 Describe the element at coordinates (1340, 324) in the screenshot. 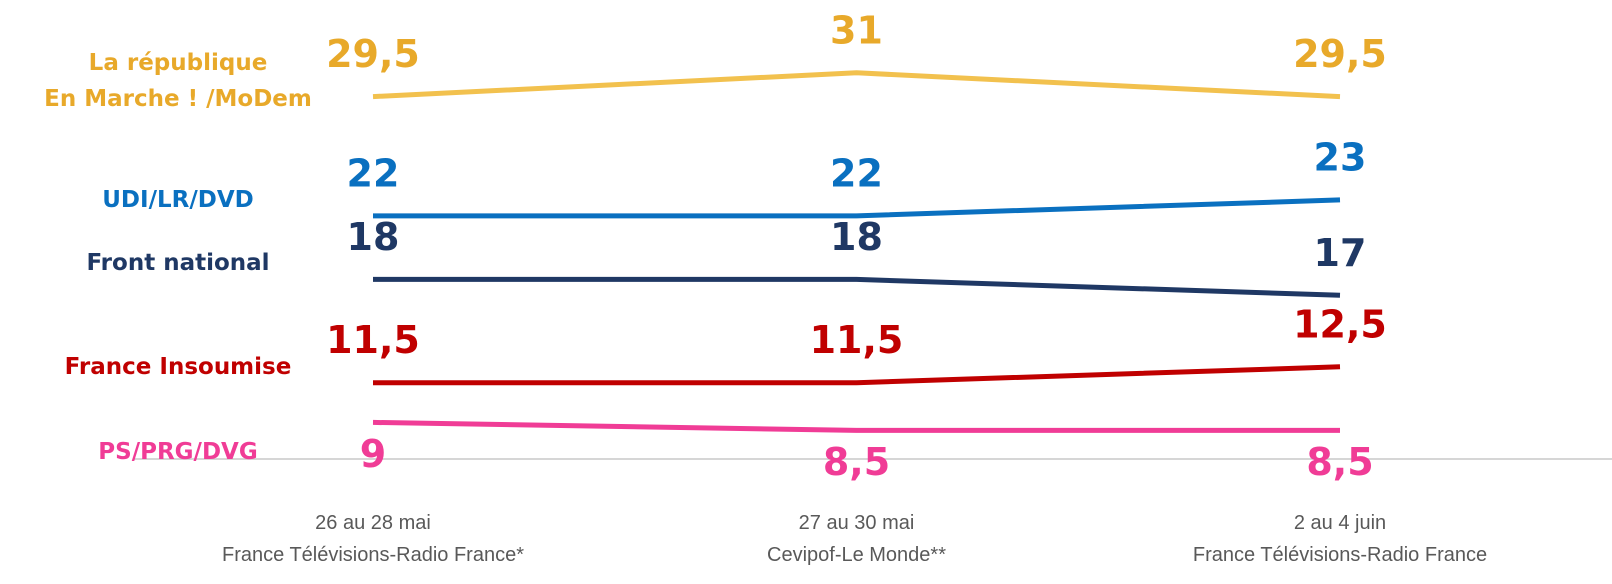

I see `value-label: 12,5` at that location.